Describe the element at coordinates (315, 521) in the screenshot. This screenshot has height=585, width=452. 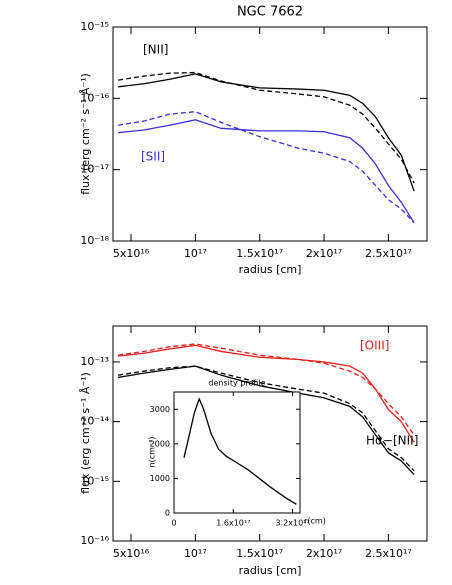
I see `x-axis-label: r(cm)` at that location.